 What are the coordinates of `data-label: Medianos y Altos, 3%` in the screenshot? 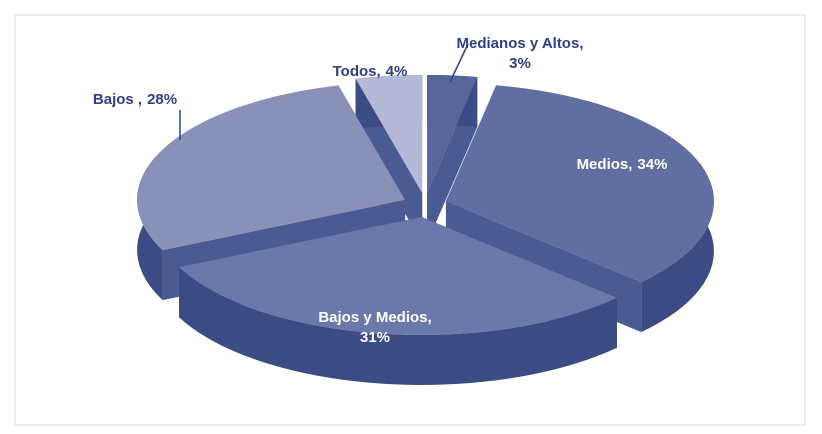 It's located at (520, 53).